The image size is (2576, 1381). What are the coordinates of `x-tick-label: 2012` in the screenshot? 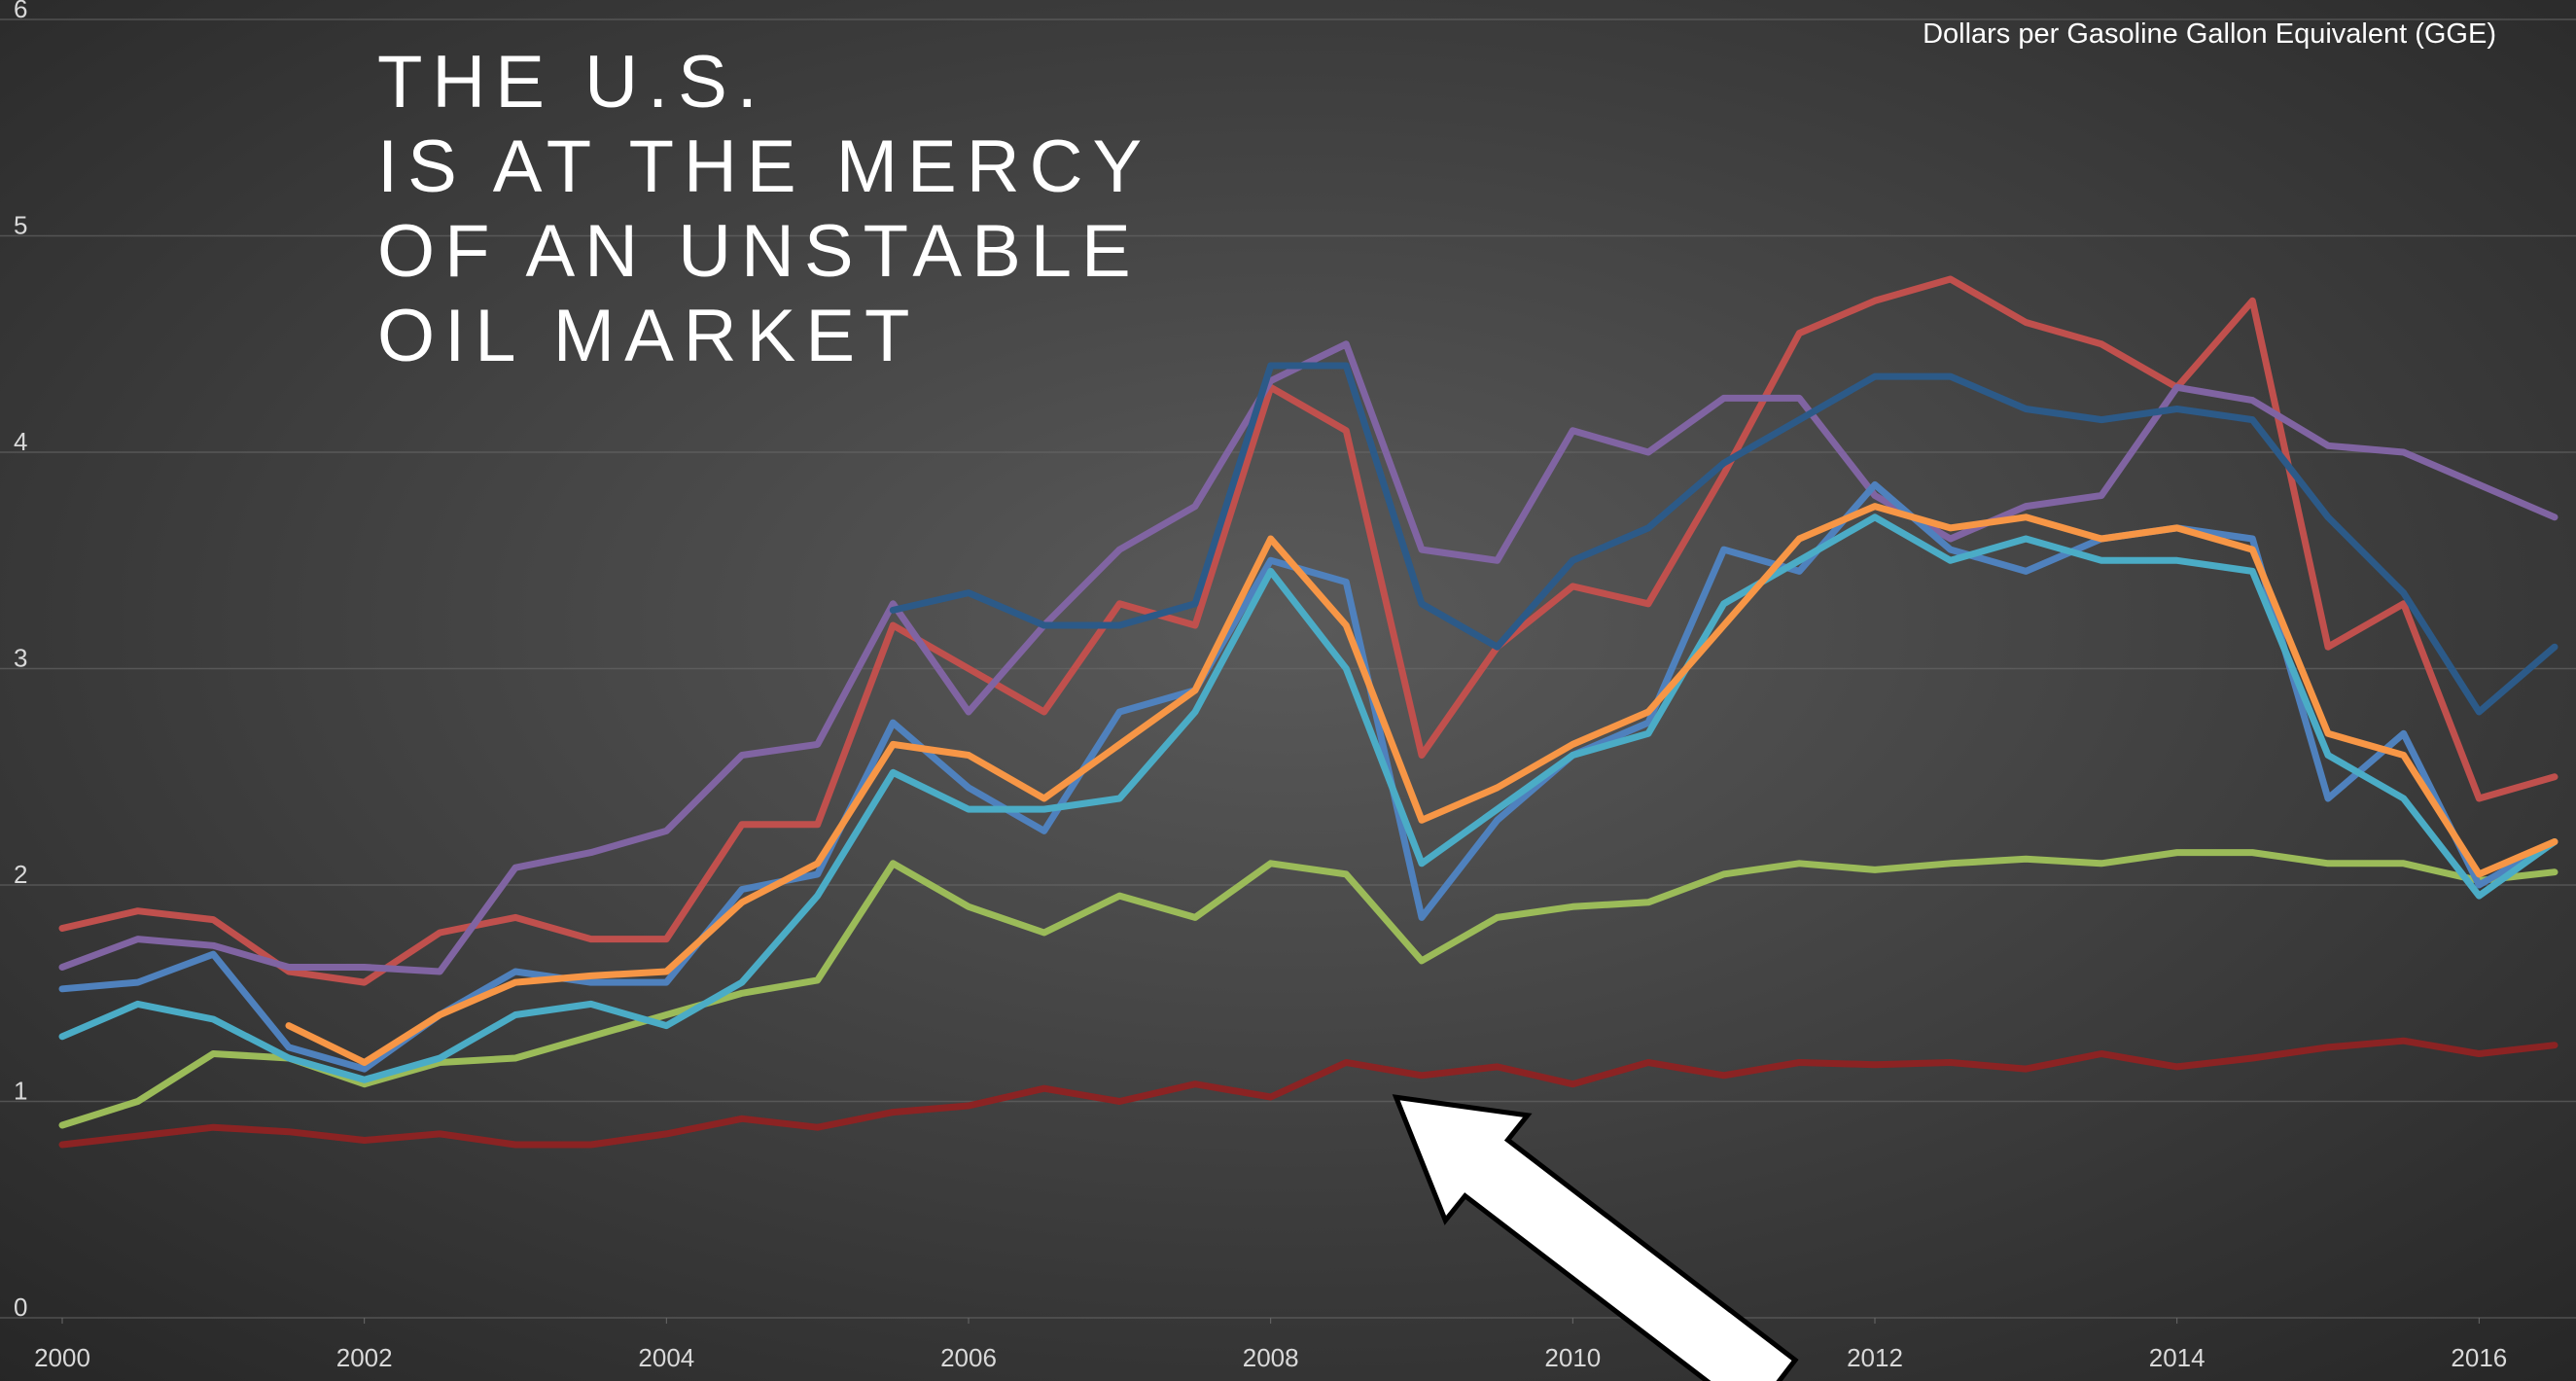 It's located at (1875, 1358).